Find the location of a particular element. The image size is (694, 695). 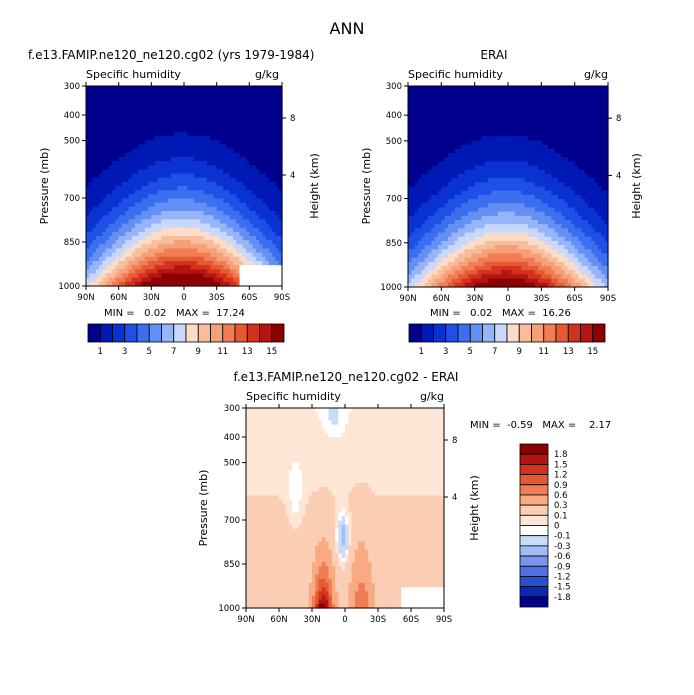

contour-fill is located at coordinates (184, 186).